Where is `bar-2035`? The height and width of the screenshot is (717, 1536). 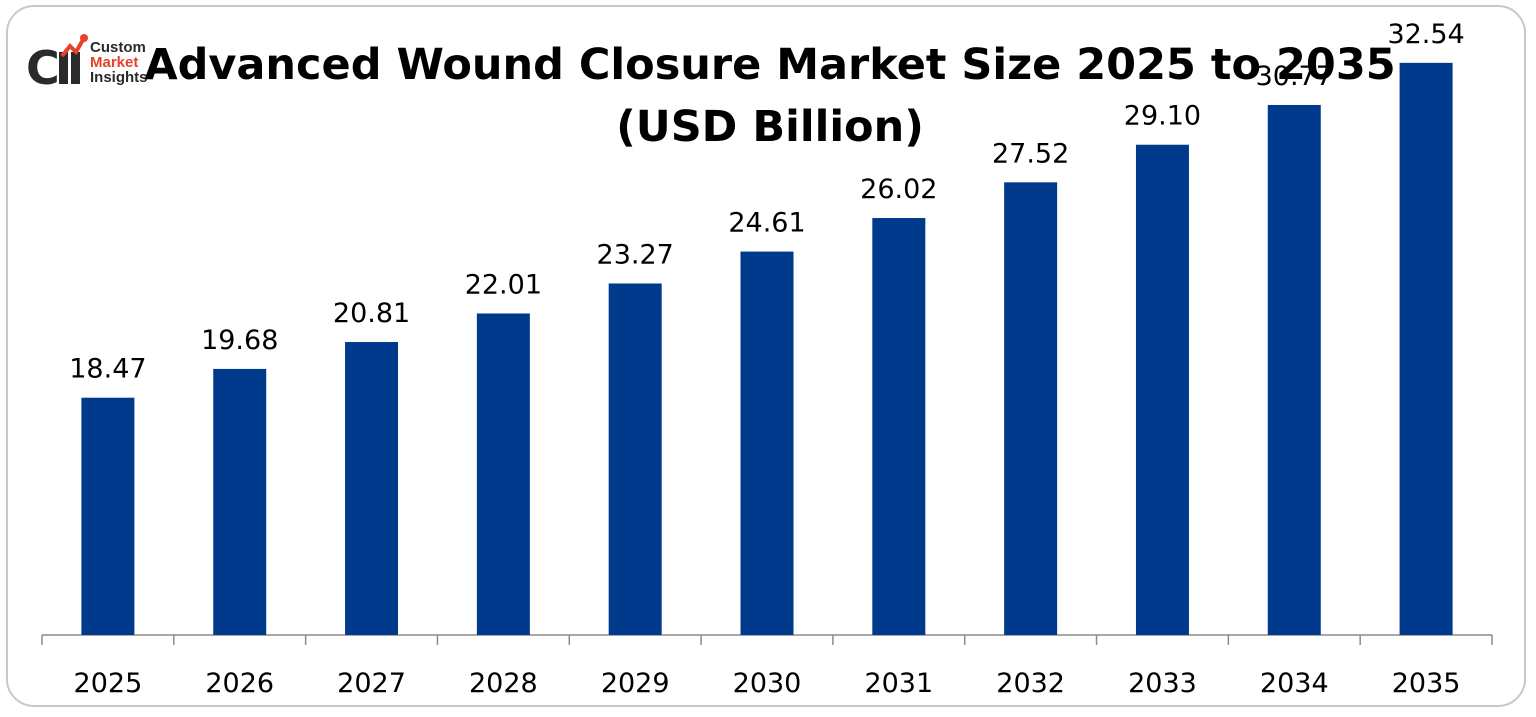
bar-2035 is located at coordinates (1426, 348).